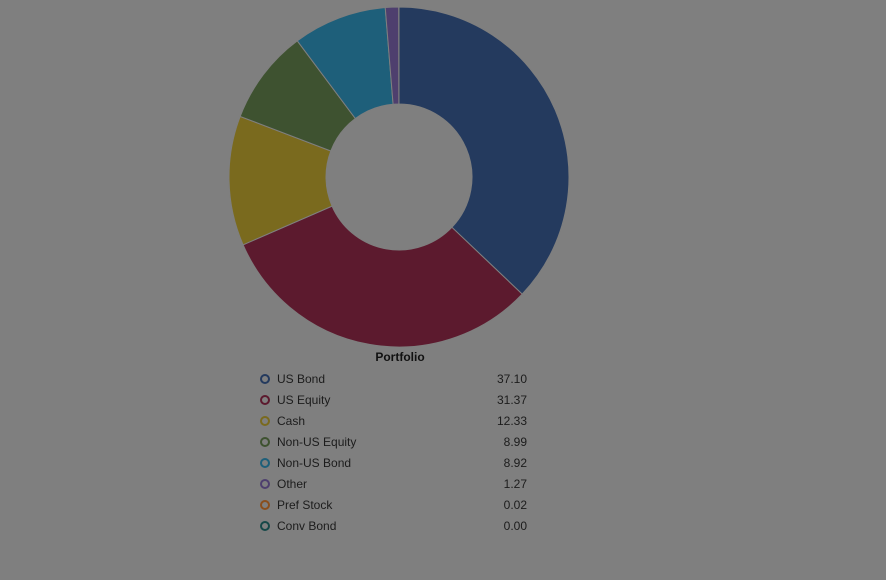 Image resolution: width=886 pixels, height=580 pixels. I want to click on legend-label: US Bond, so click(301, 379).